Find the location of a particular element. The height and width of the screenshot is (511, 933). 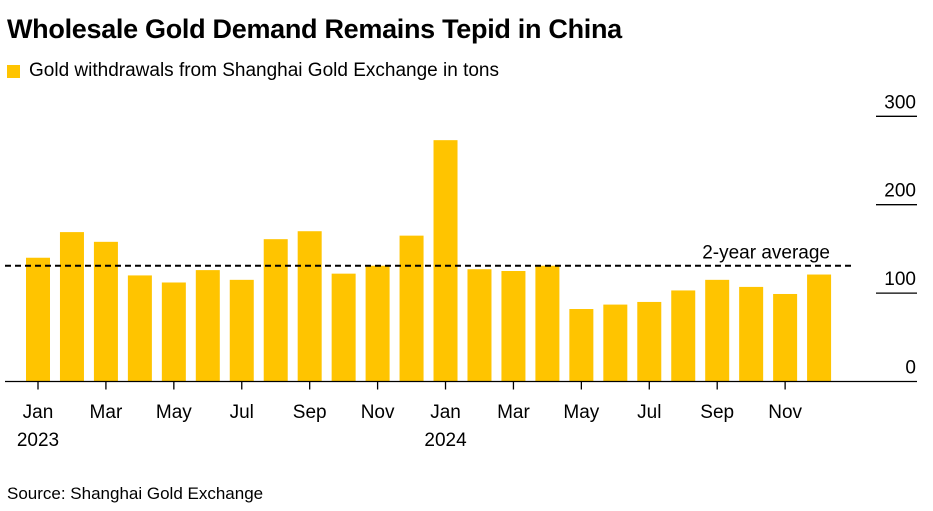

y-tick-label: 300 is located at coordinates (900, 102).